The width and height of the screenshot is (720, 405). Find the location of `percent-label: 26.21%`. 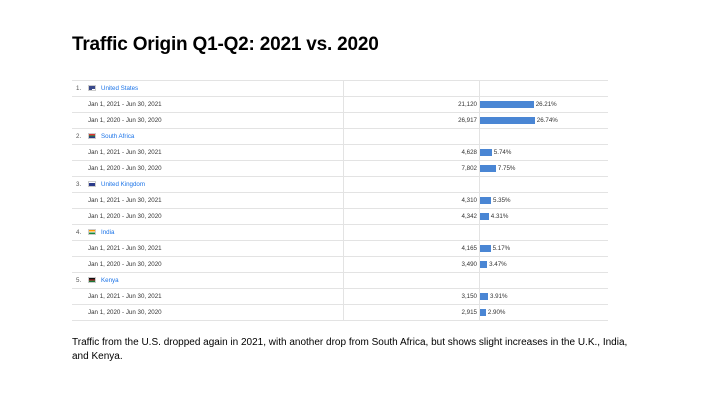

percent-label: 26.21% is located at coordinates (546, 104).